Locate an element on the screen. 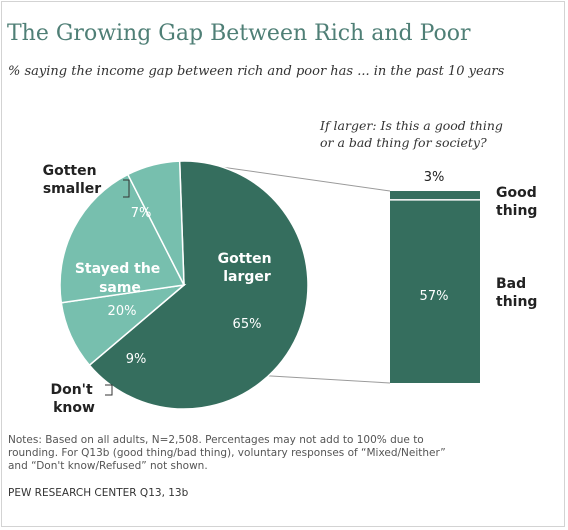 The height and width of the screenshot is (530, 568). bar-segment-good-thing is located at coordinates (435, 195).